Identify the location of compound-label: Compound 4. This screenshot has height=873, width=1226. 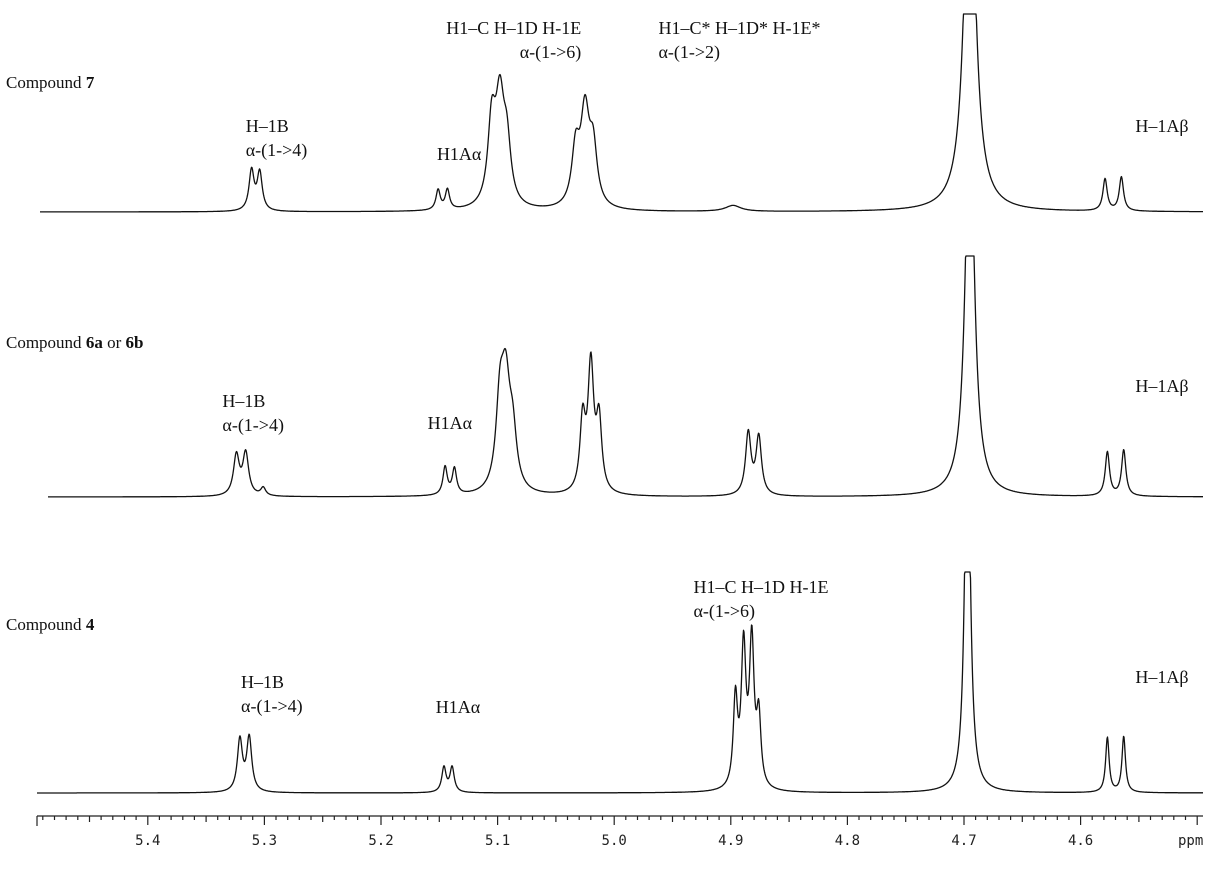
(50, 624).